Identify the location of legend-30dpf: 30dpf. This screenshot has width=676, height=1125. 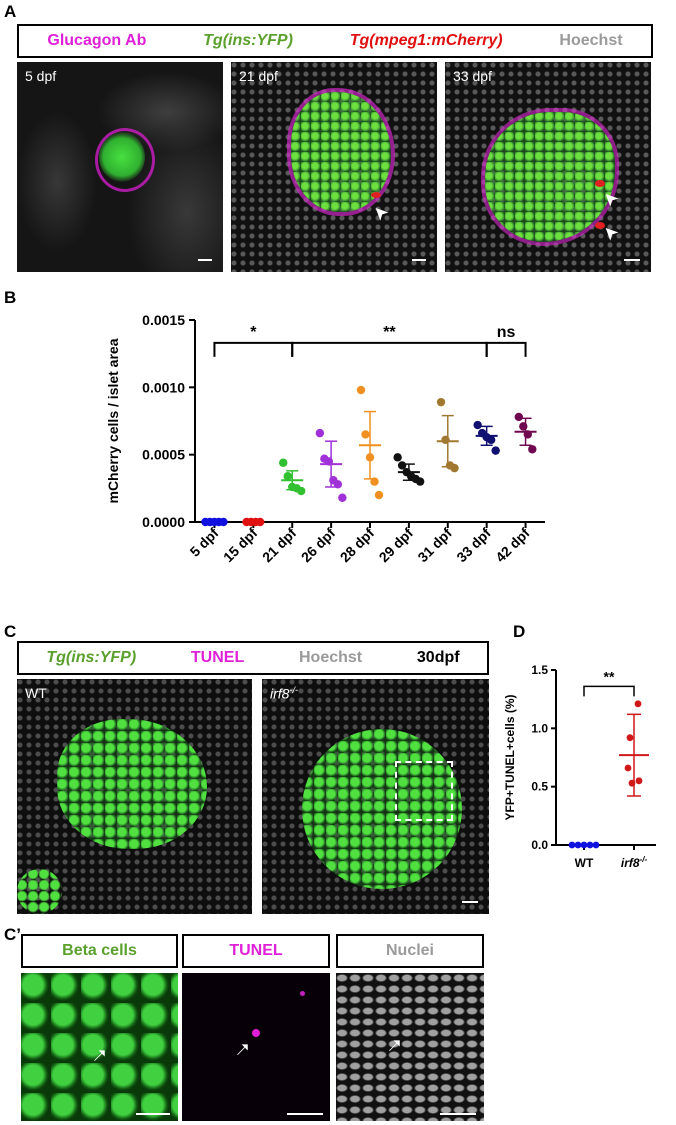
(438, 657).